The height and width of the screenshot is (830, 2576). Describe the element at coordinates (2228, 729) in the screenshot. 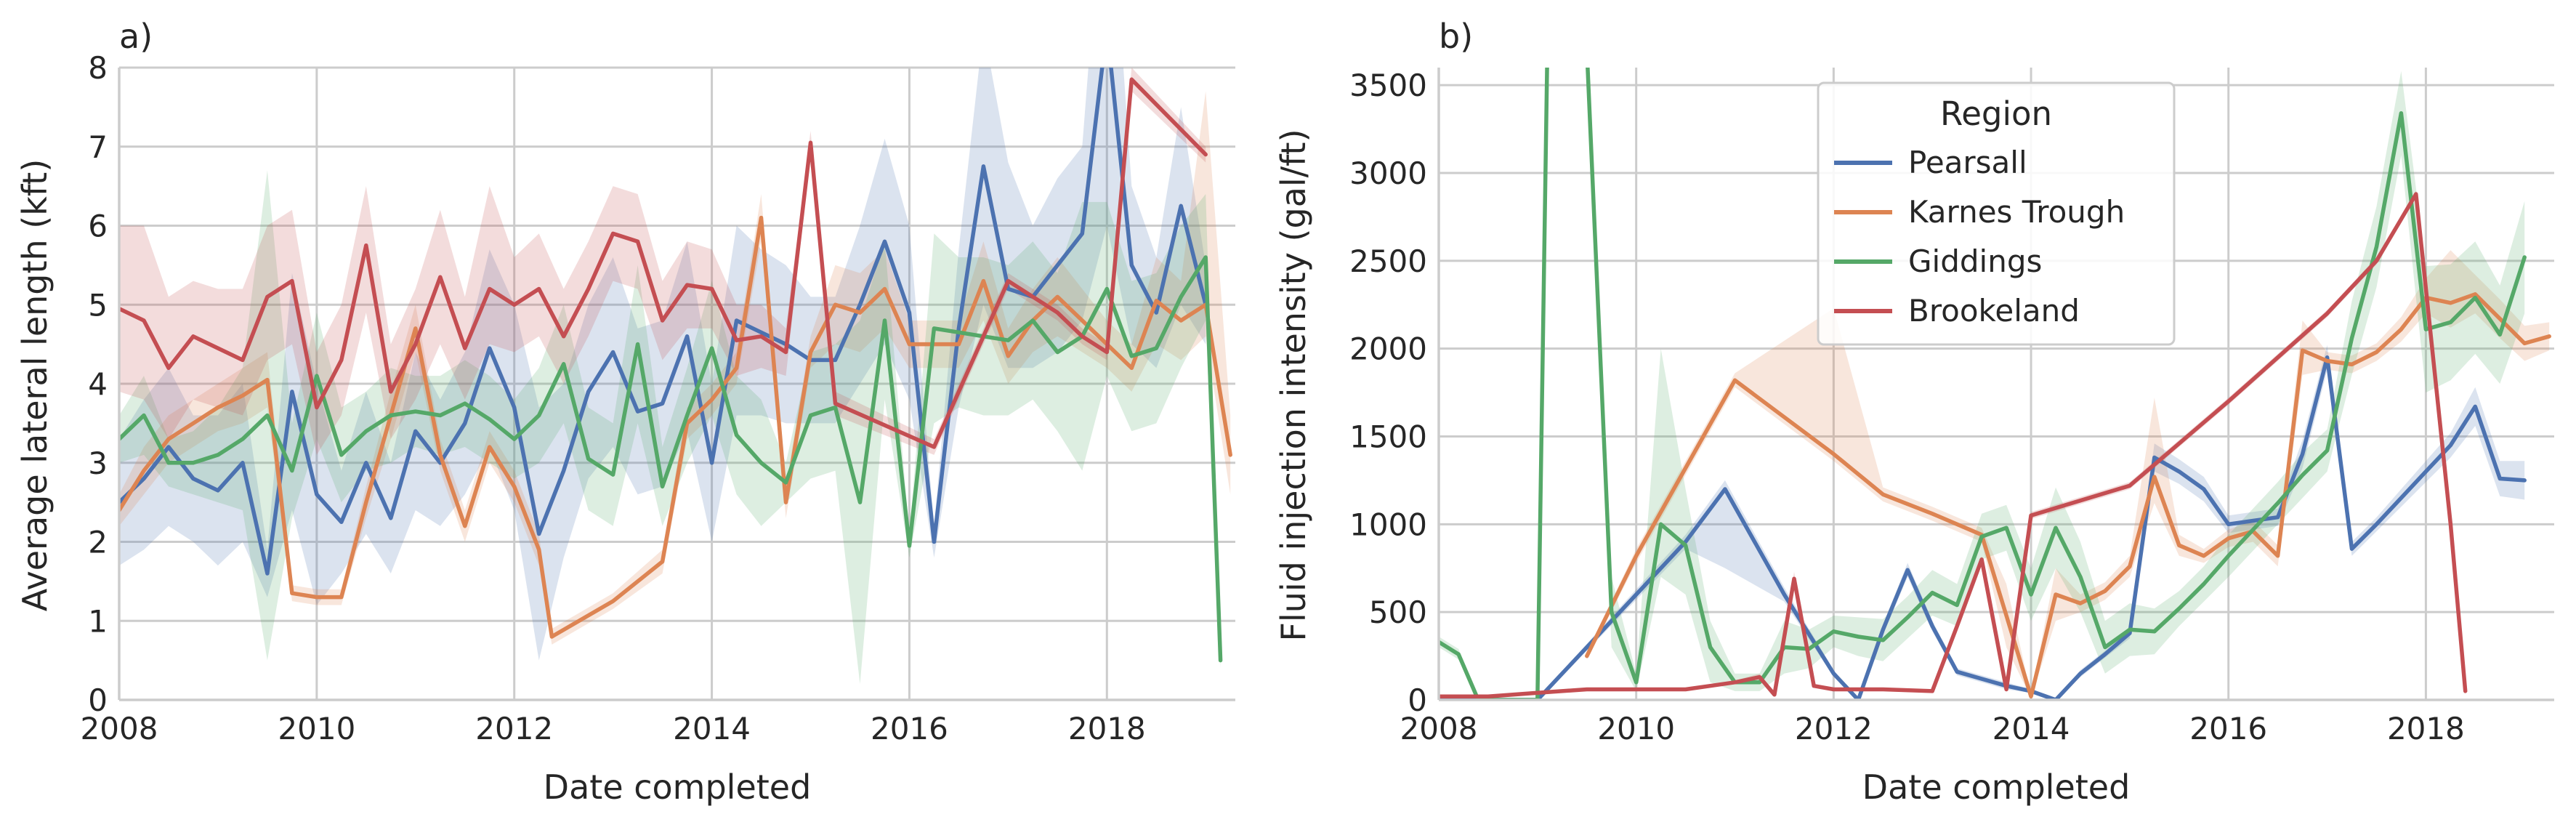

I see `panel-b-xtick-label: 2016` at that location.